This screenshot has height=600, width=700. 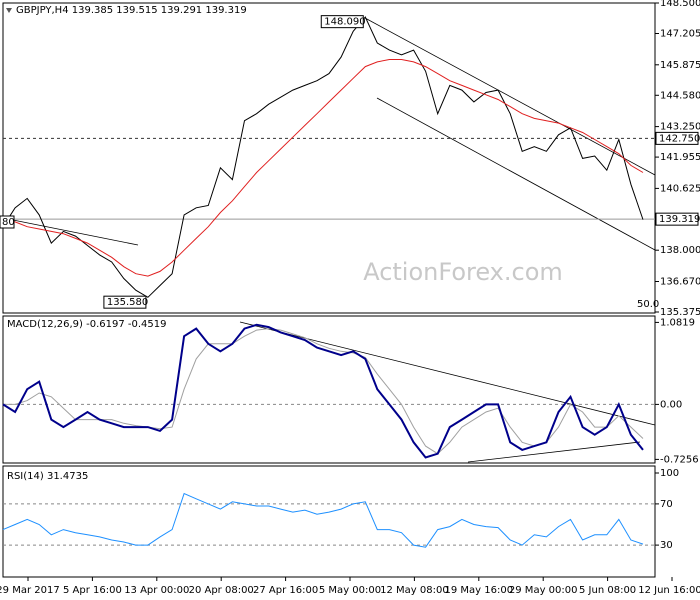 I want to click on y-tick-label: 70, so click(x=666, y=504).